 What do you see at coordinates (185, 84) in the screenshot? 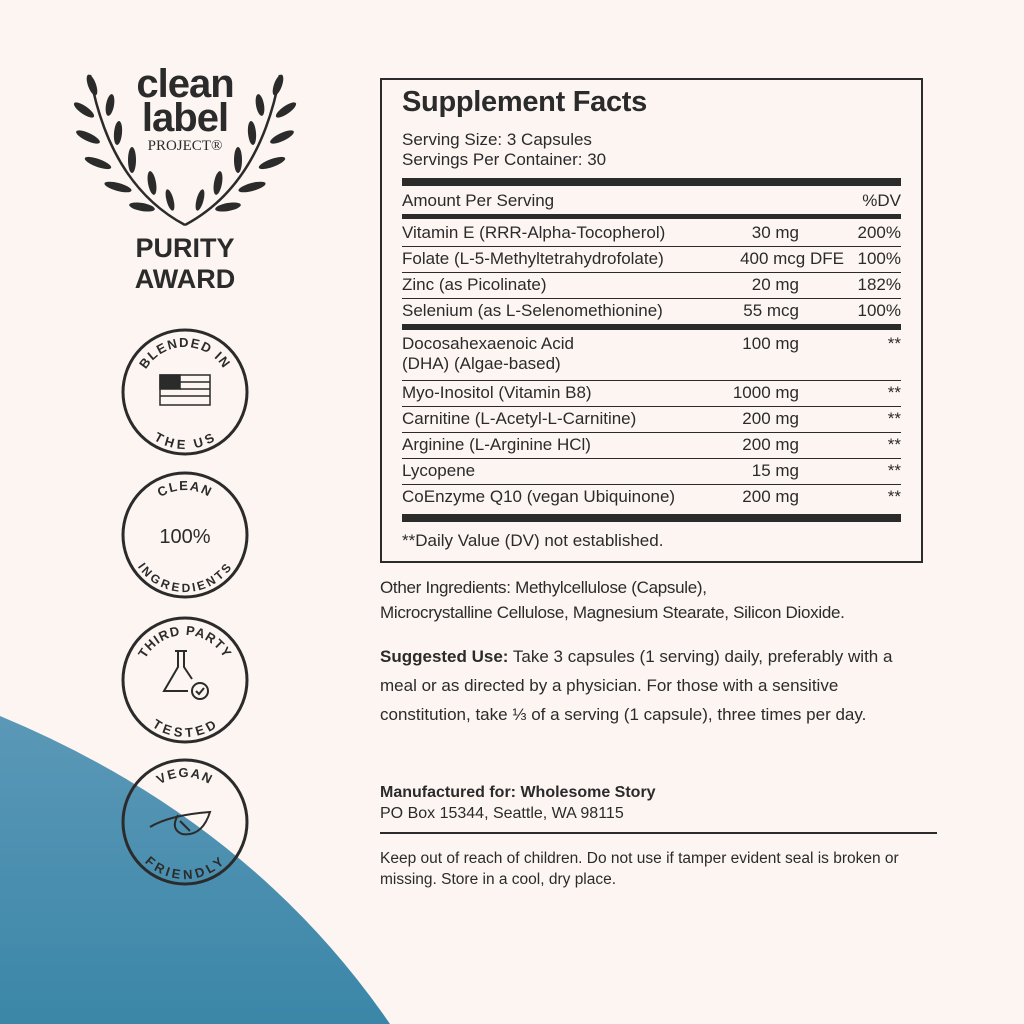
I see `logo-clean: clean` at bounding box center [185, 84].